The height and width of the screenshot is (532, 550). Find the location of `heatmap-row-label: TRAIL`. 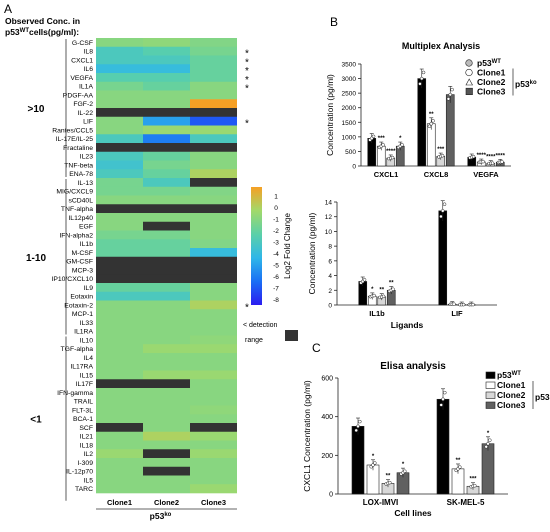

heatmap-row-label: TRAIL is located at coordinates (83, 402).